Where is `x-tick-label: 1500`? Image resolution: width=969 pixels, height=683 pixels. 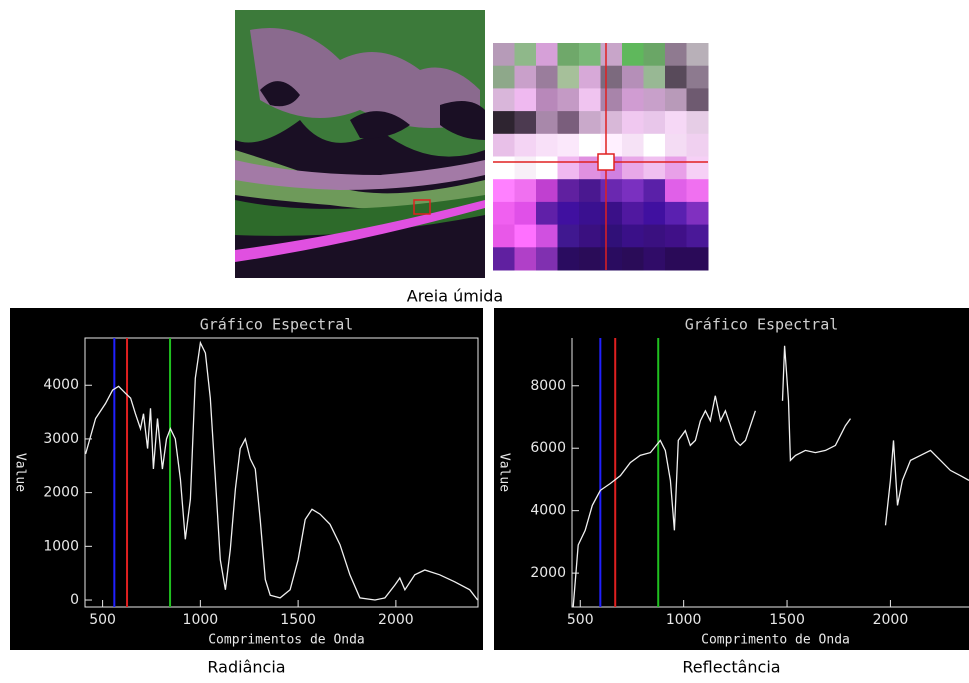 x-tick-label: 1500 is located at coordinates (298, 620).